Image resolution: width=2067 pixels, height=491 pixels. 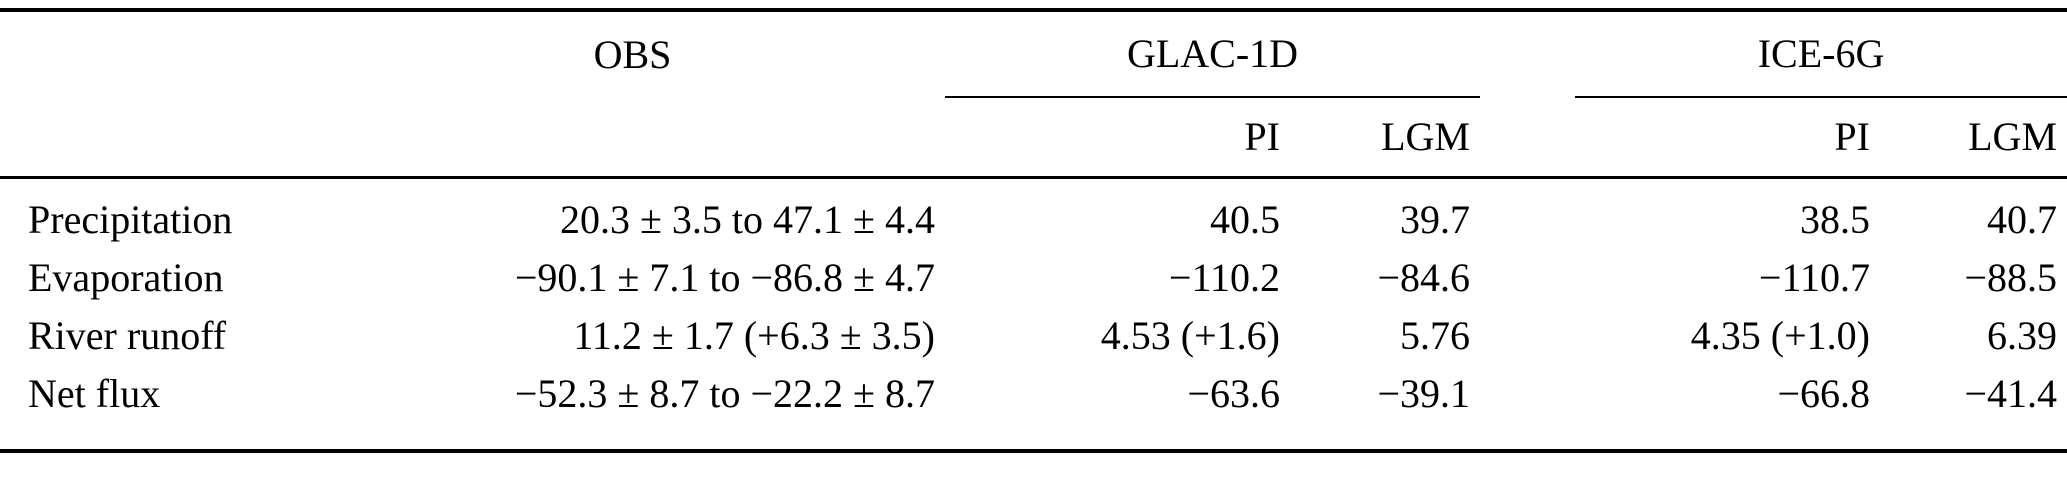 I want to click on subheader-glac-lgm: LGM, so click(x=1385, y=138).